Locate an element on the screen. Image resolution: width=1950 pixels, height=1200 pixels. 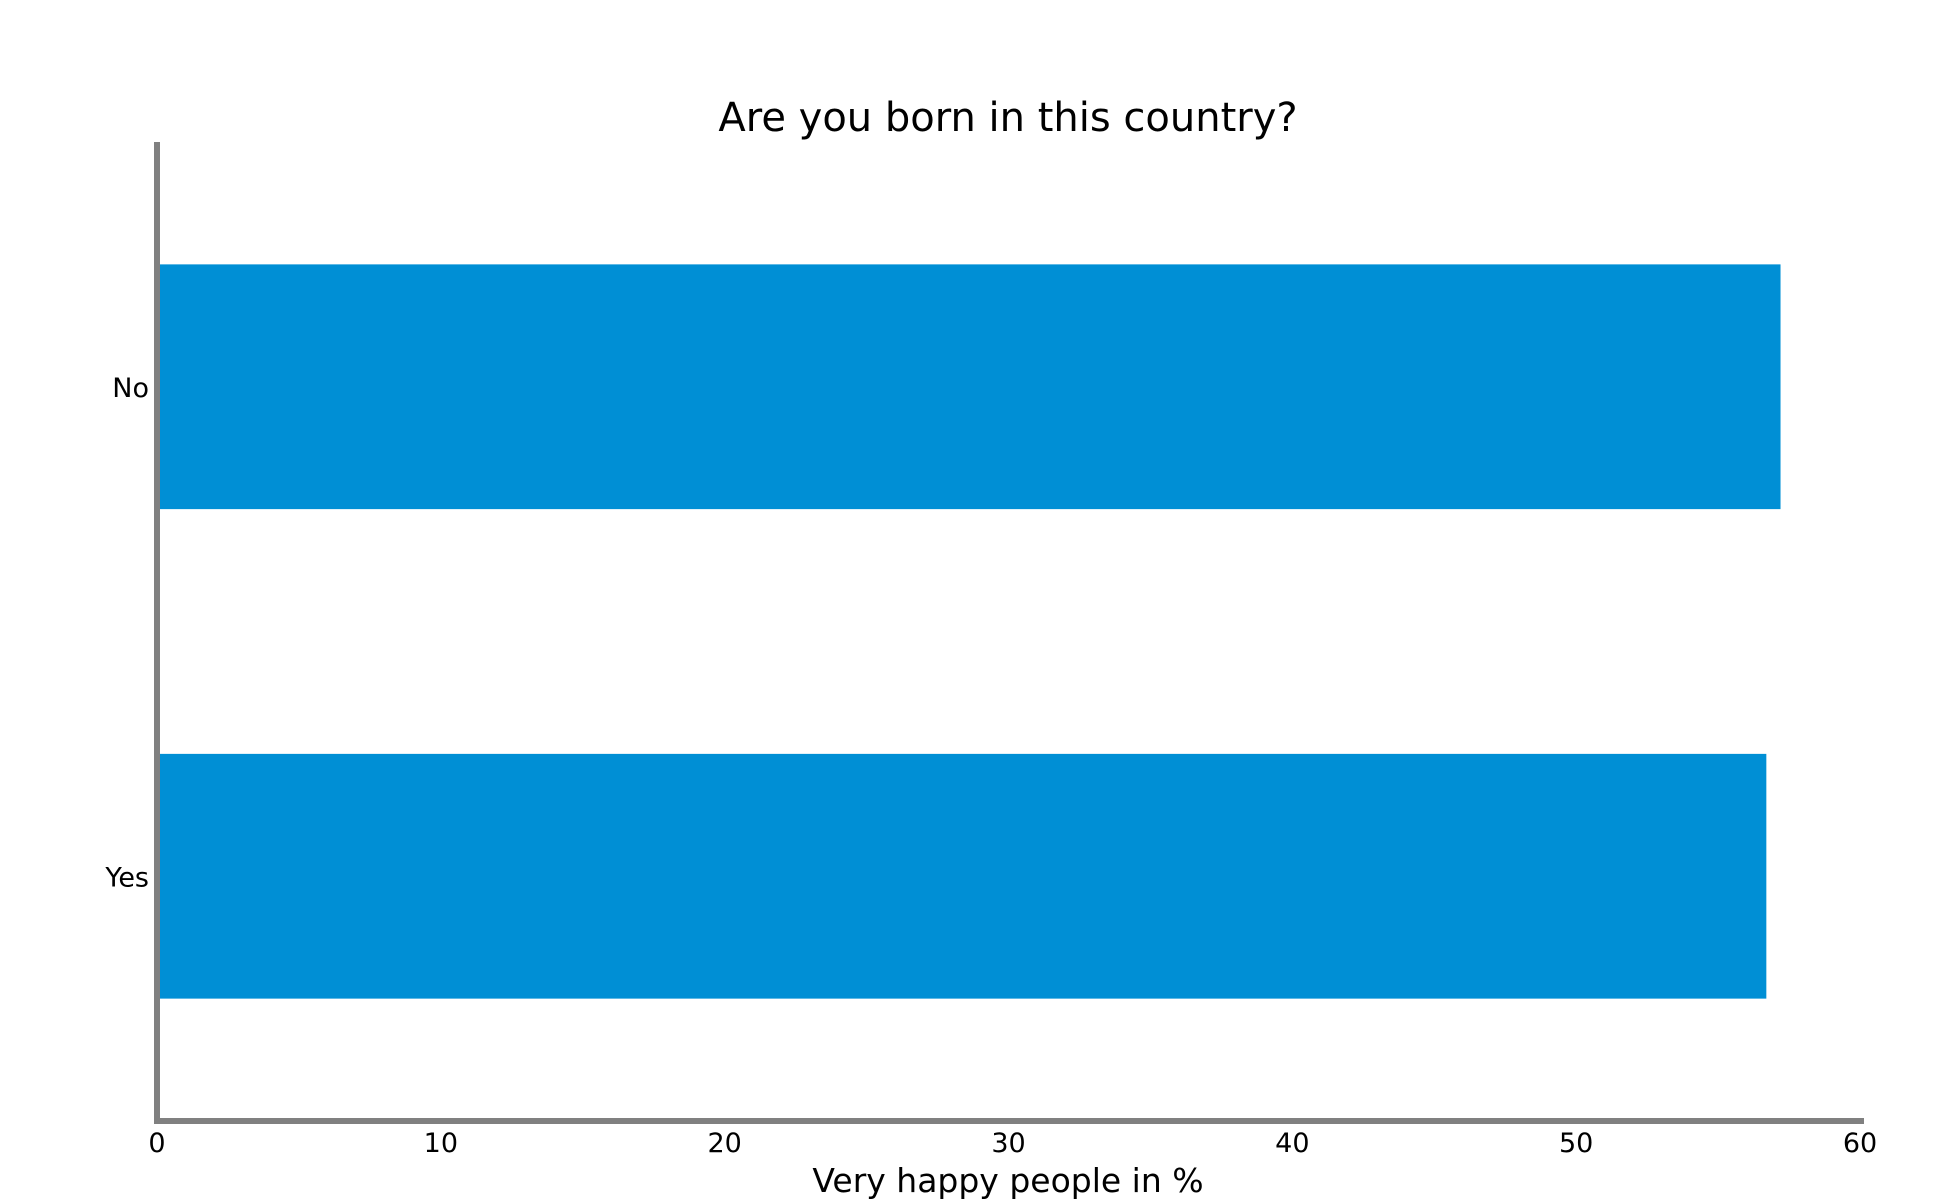
y-tick-label: No is located at coordinates (130, 388).